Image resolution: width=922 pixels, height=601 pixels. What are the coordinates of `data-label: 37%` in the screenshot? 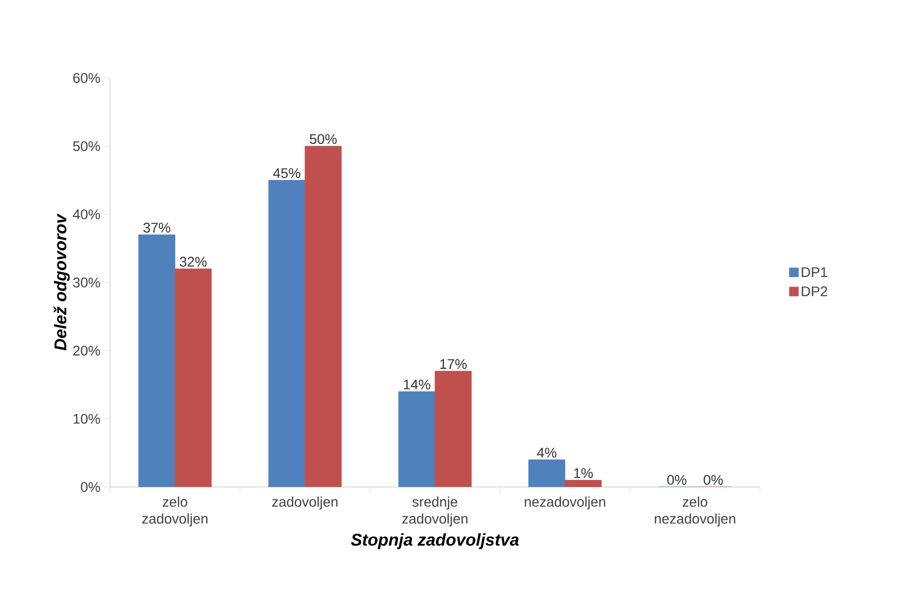 It's located at (156, 227).